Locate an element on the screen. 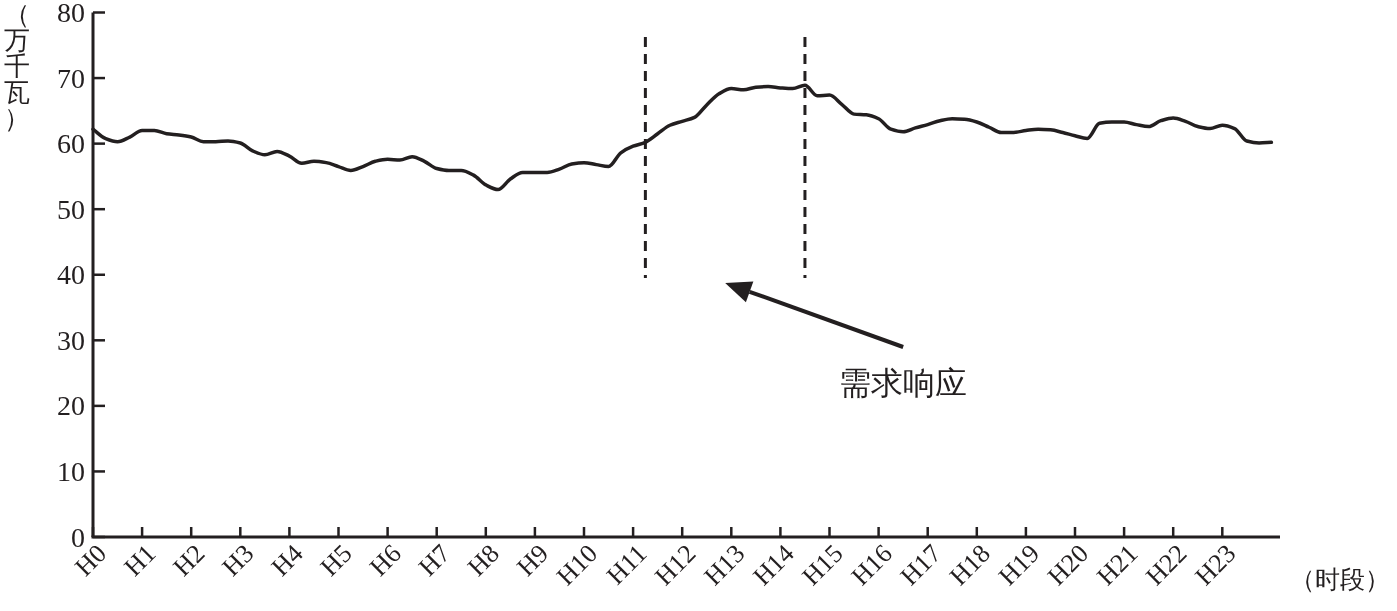 This screenshot has height=611, width=1397. y-tick-label: 20 is located at coordinates (71, 406).